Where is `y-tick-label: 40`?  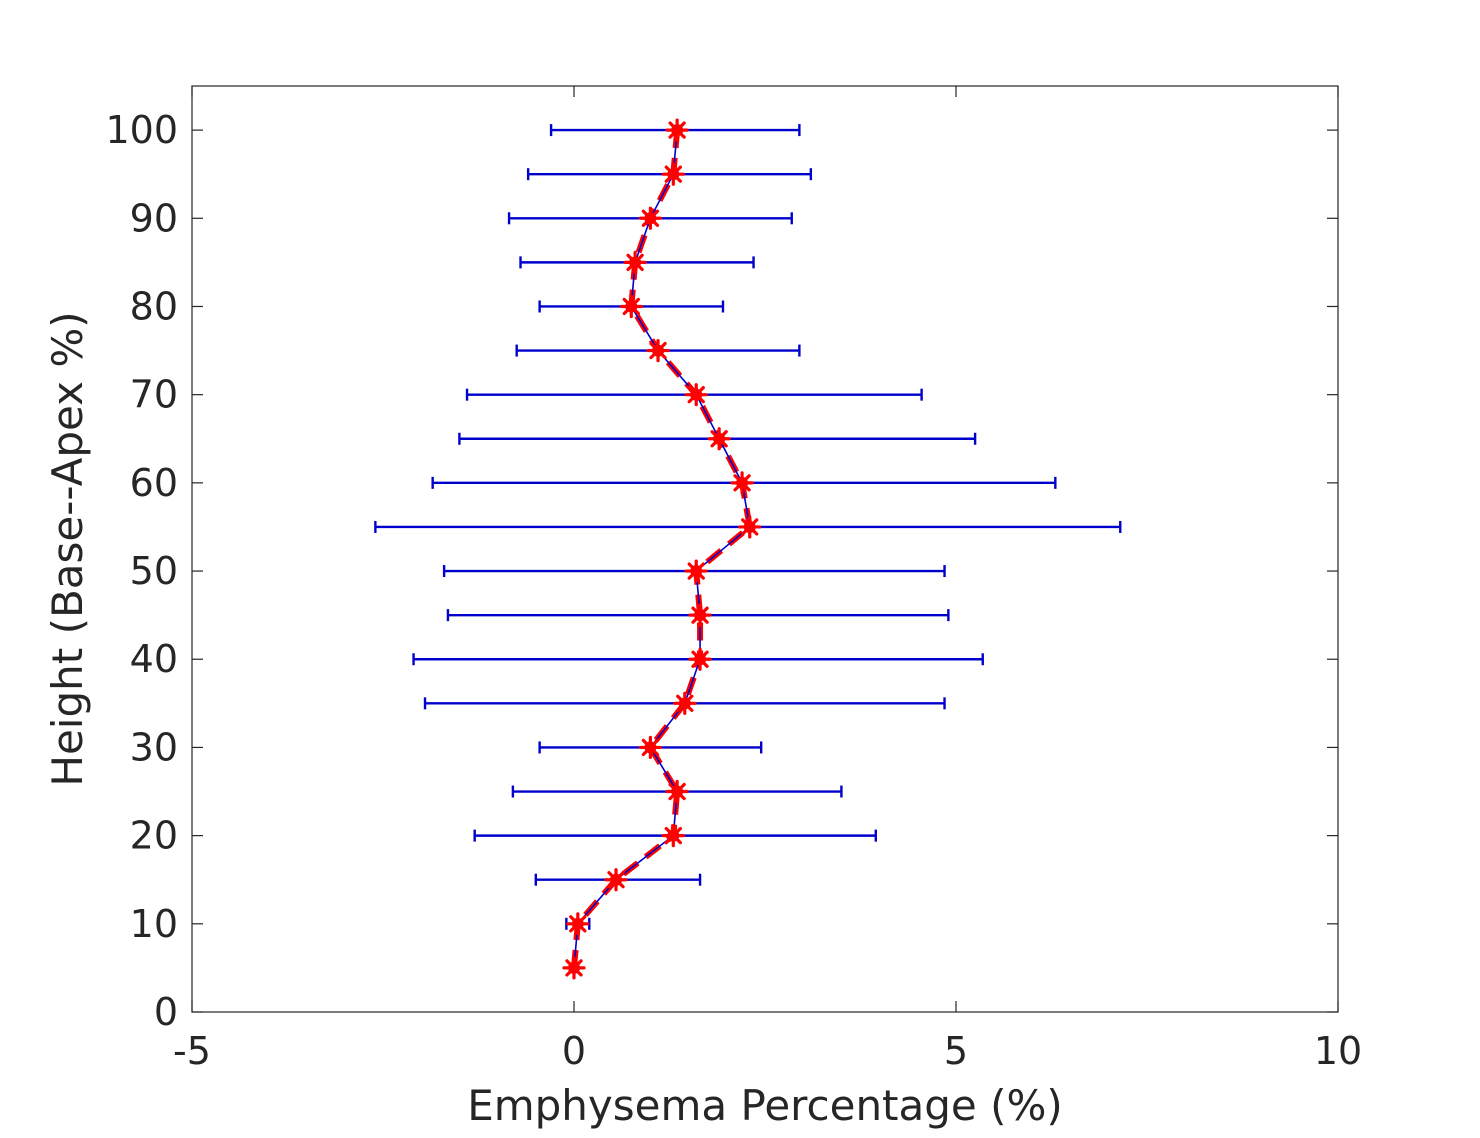
y-tick-label: 40 is located at coordinates (154, 659).